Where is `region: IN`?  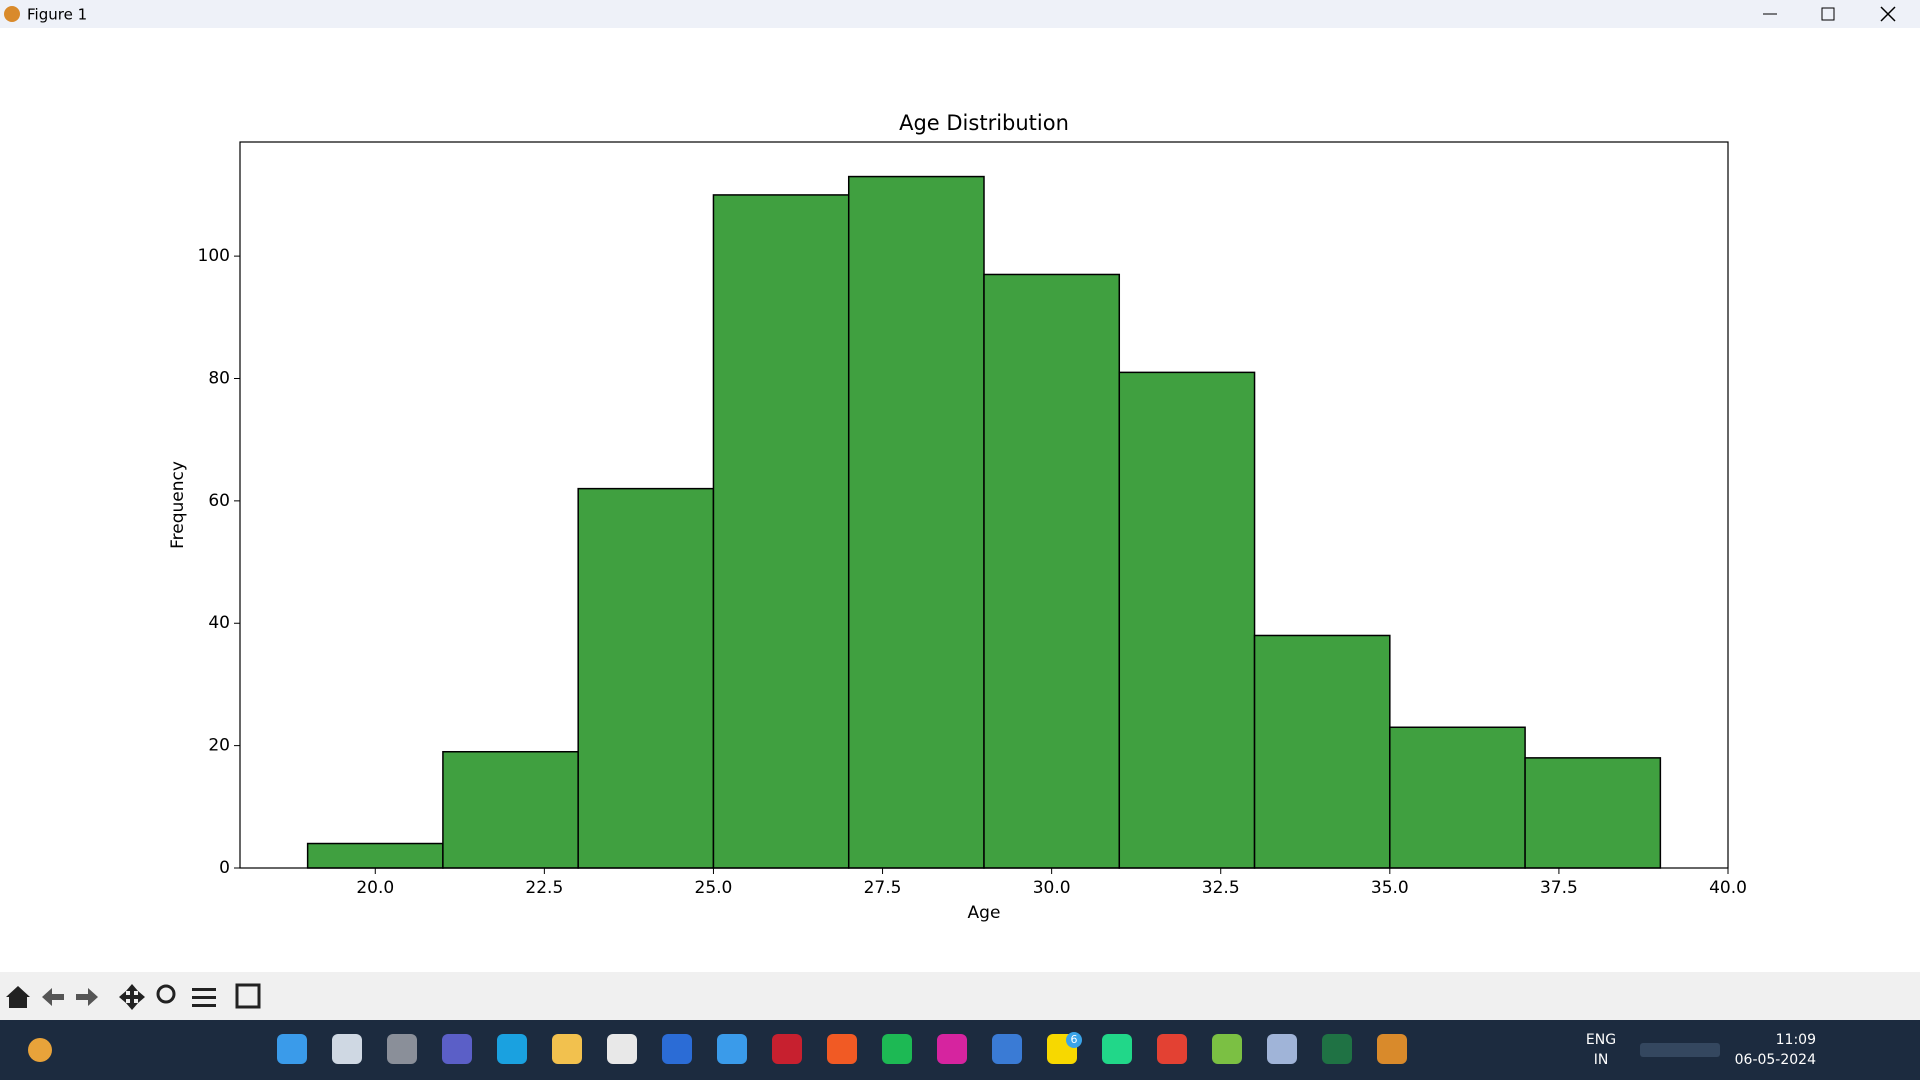
region: IN is located at coordinates (1601, 1060).